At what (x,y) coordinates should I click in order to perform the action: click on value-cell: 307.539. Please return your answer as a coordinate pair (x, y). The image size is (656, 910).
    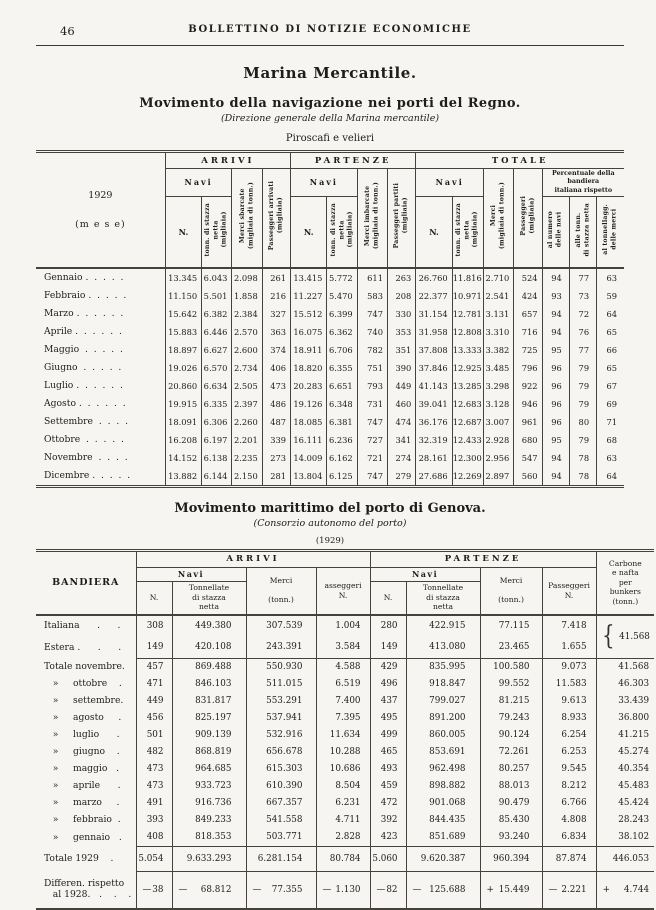
    Looking at the image, I should click on (281, 625).